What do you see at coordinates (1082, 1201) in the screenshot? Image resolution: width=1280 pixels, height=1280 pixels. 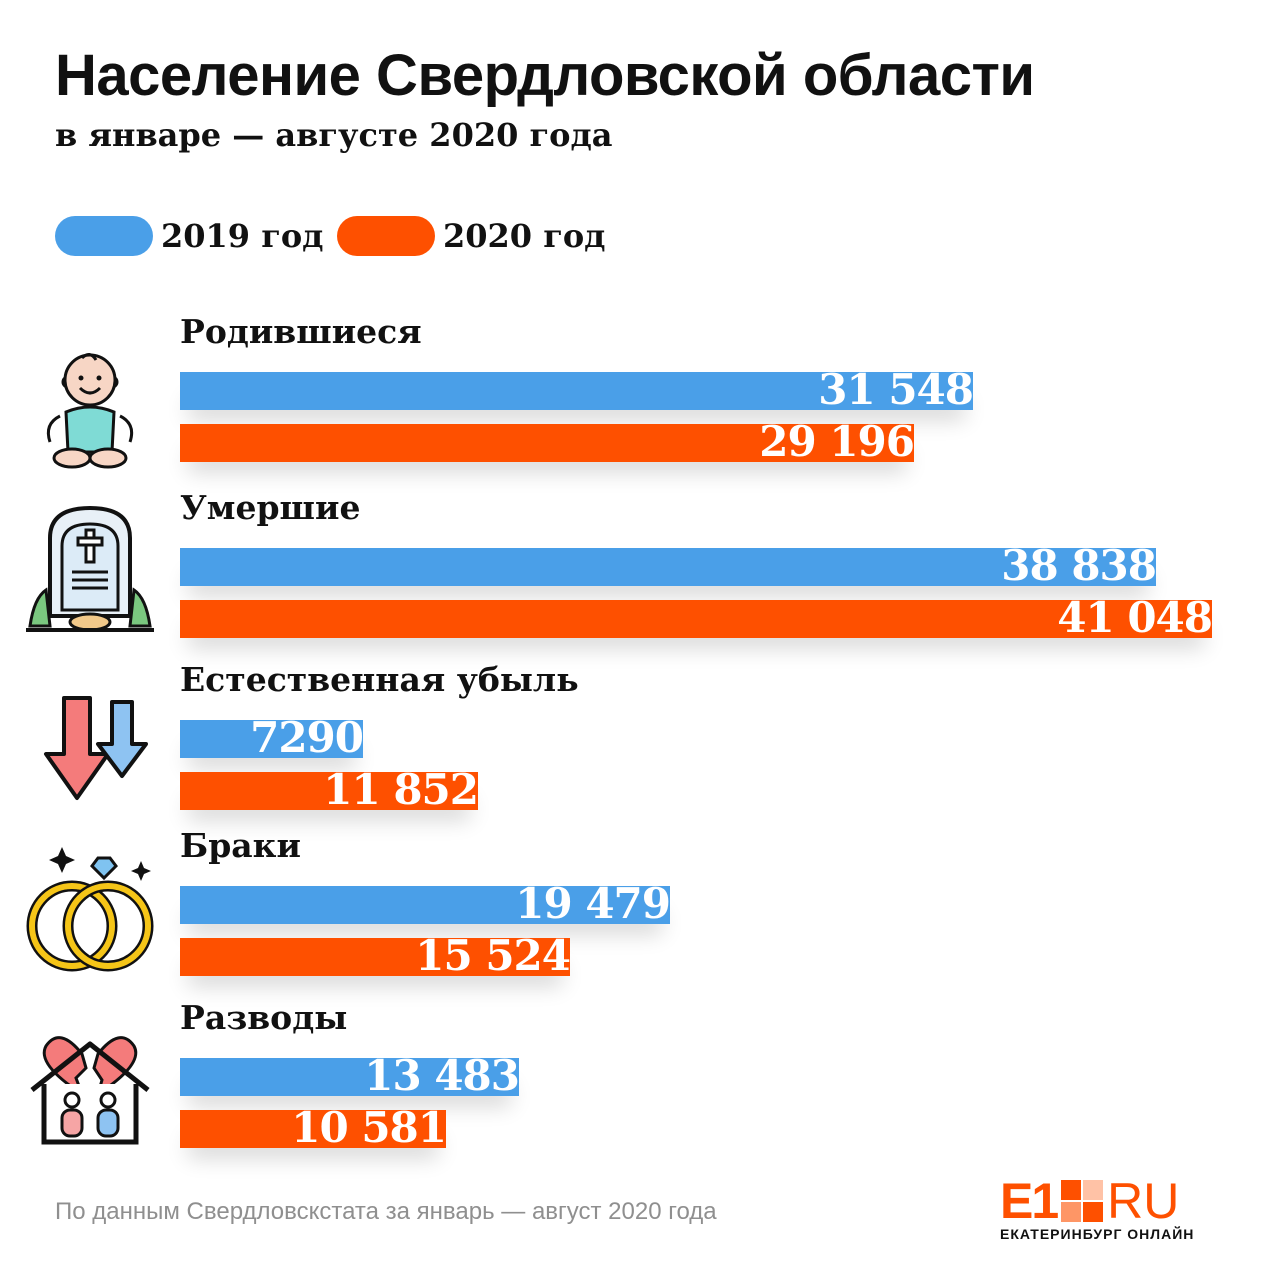 I see `logo-squares-icon` at bounding box center [1082, 1201].